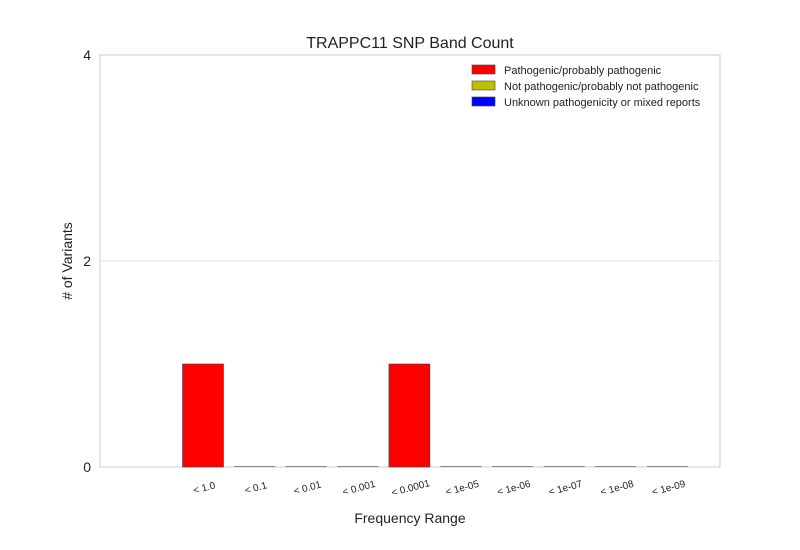  What do you see at coordinates (601, 87) in the screenshot?
I see `legend-label: Not pathogenic/probably not pathogenic` at bounding box center [601, 87].